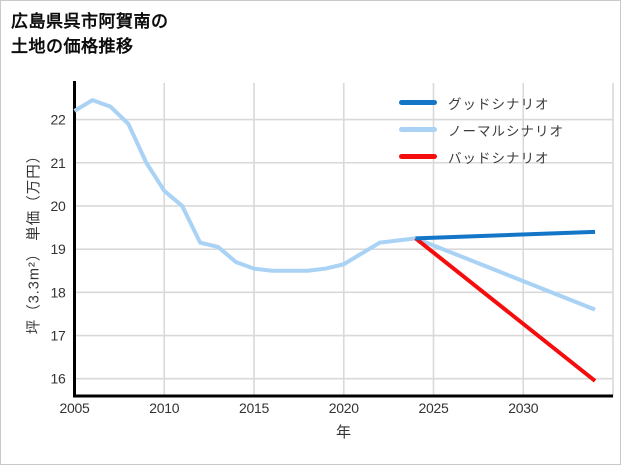 The height and width of the screenshot is (465, 621). I want to click on y-tick-label: 17, so click(58, 336).